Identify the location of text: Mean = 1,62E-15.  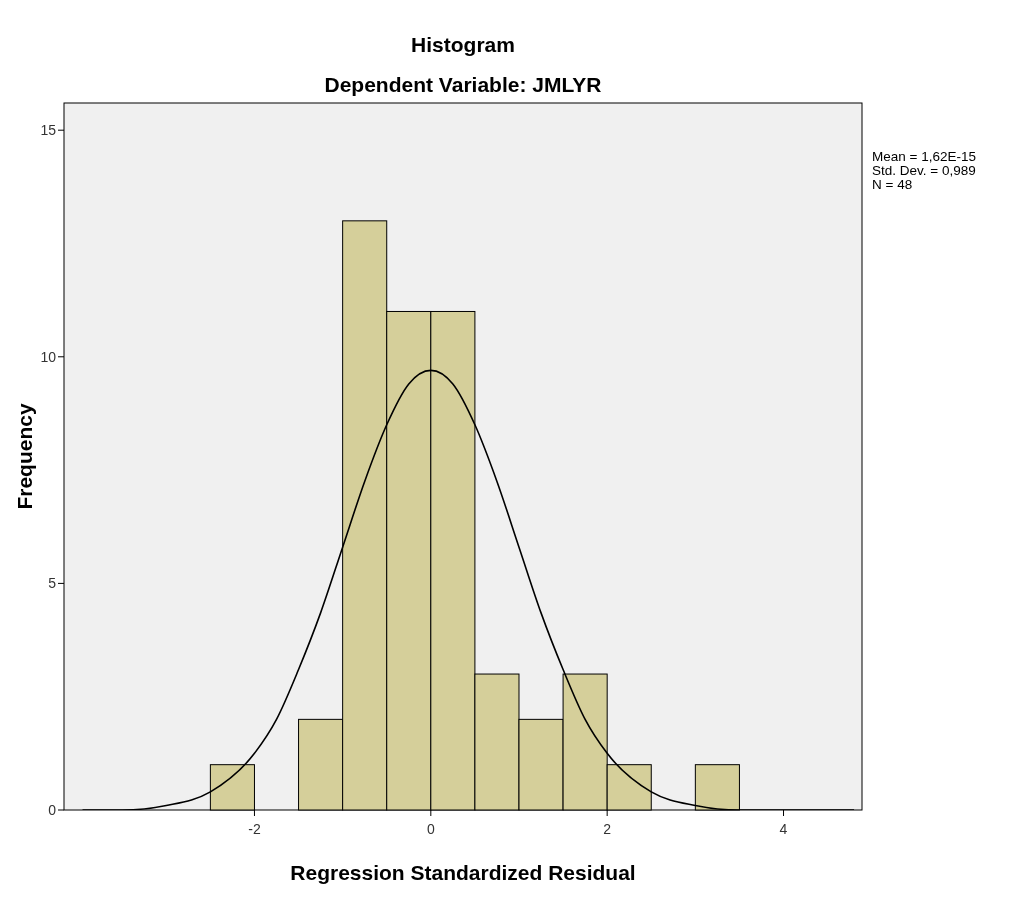
(924, 156).